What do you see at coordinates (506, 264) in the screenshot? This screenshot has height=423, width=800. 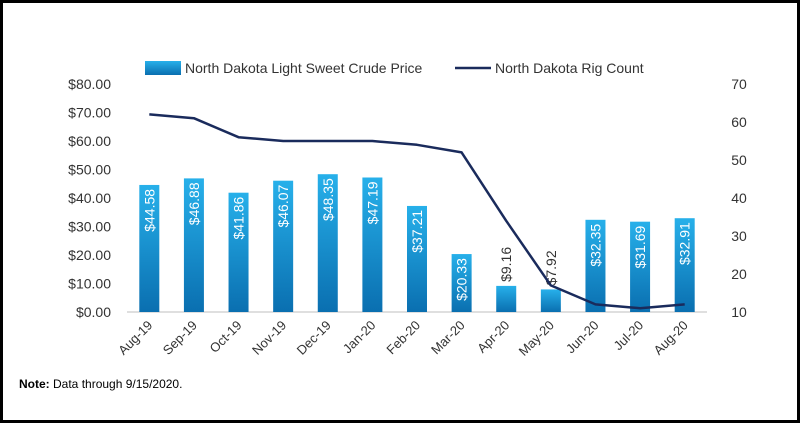 I see `bar-data-label: $9.16` at bounding box center [506, 264].